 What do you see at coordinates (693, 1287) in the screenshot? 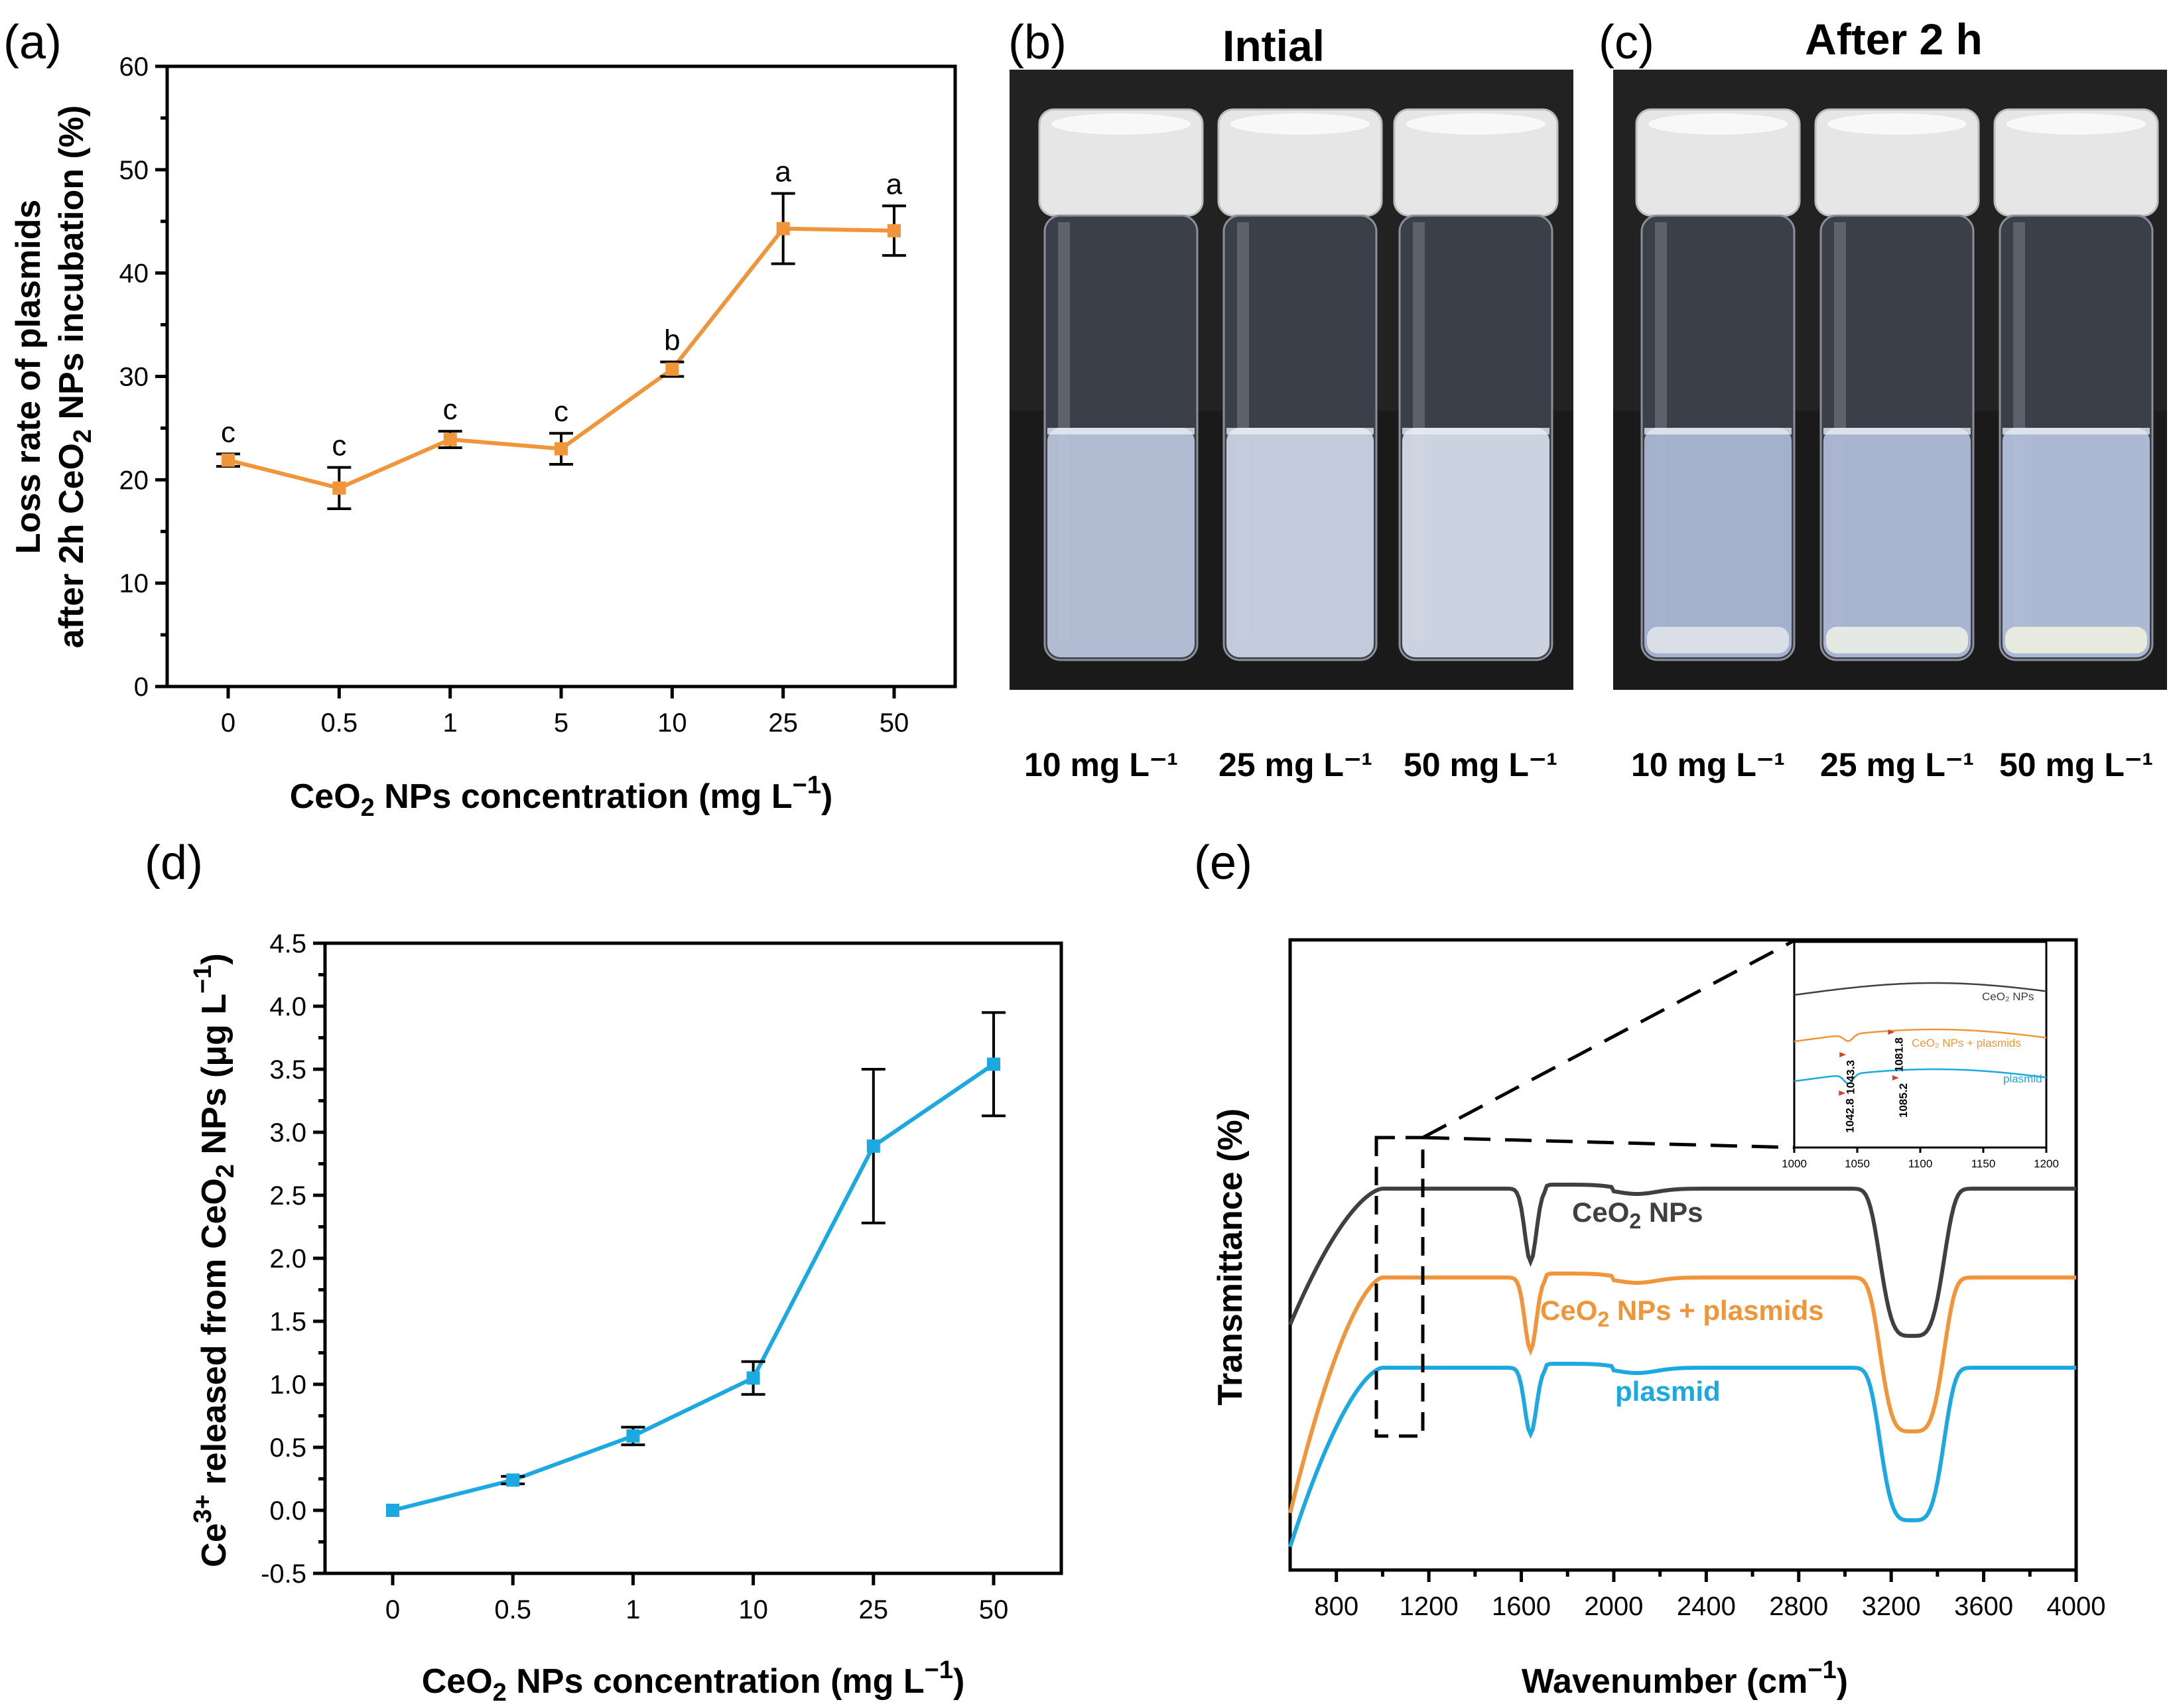
I see `series-line` at bounding box center [693, 1287].